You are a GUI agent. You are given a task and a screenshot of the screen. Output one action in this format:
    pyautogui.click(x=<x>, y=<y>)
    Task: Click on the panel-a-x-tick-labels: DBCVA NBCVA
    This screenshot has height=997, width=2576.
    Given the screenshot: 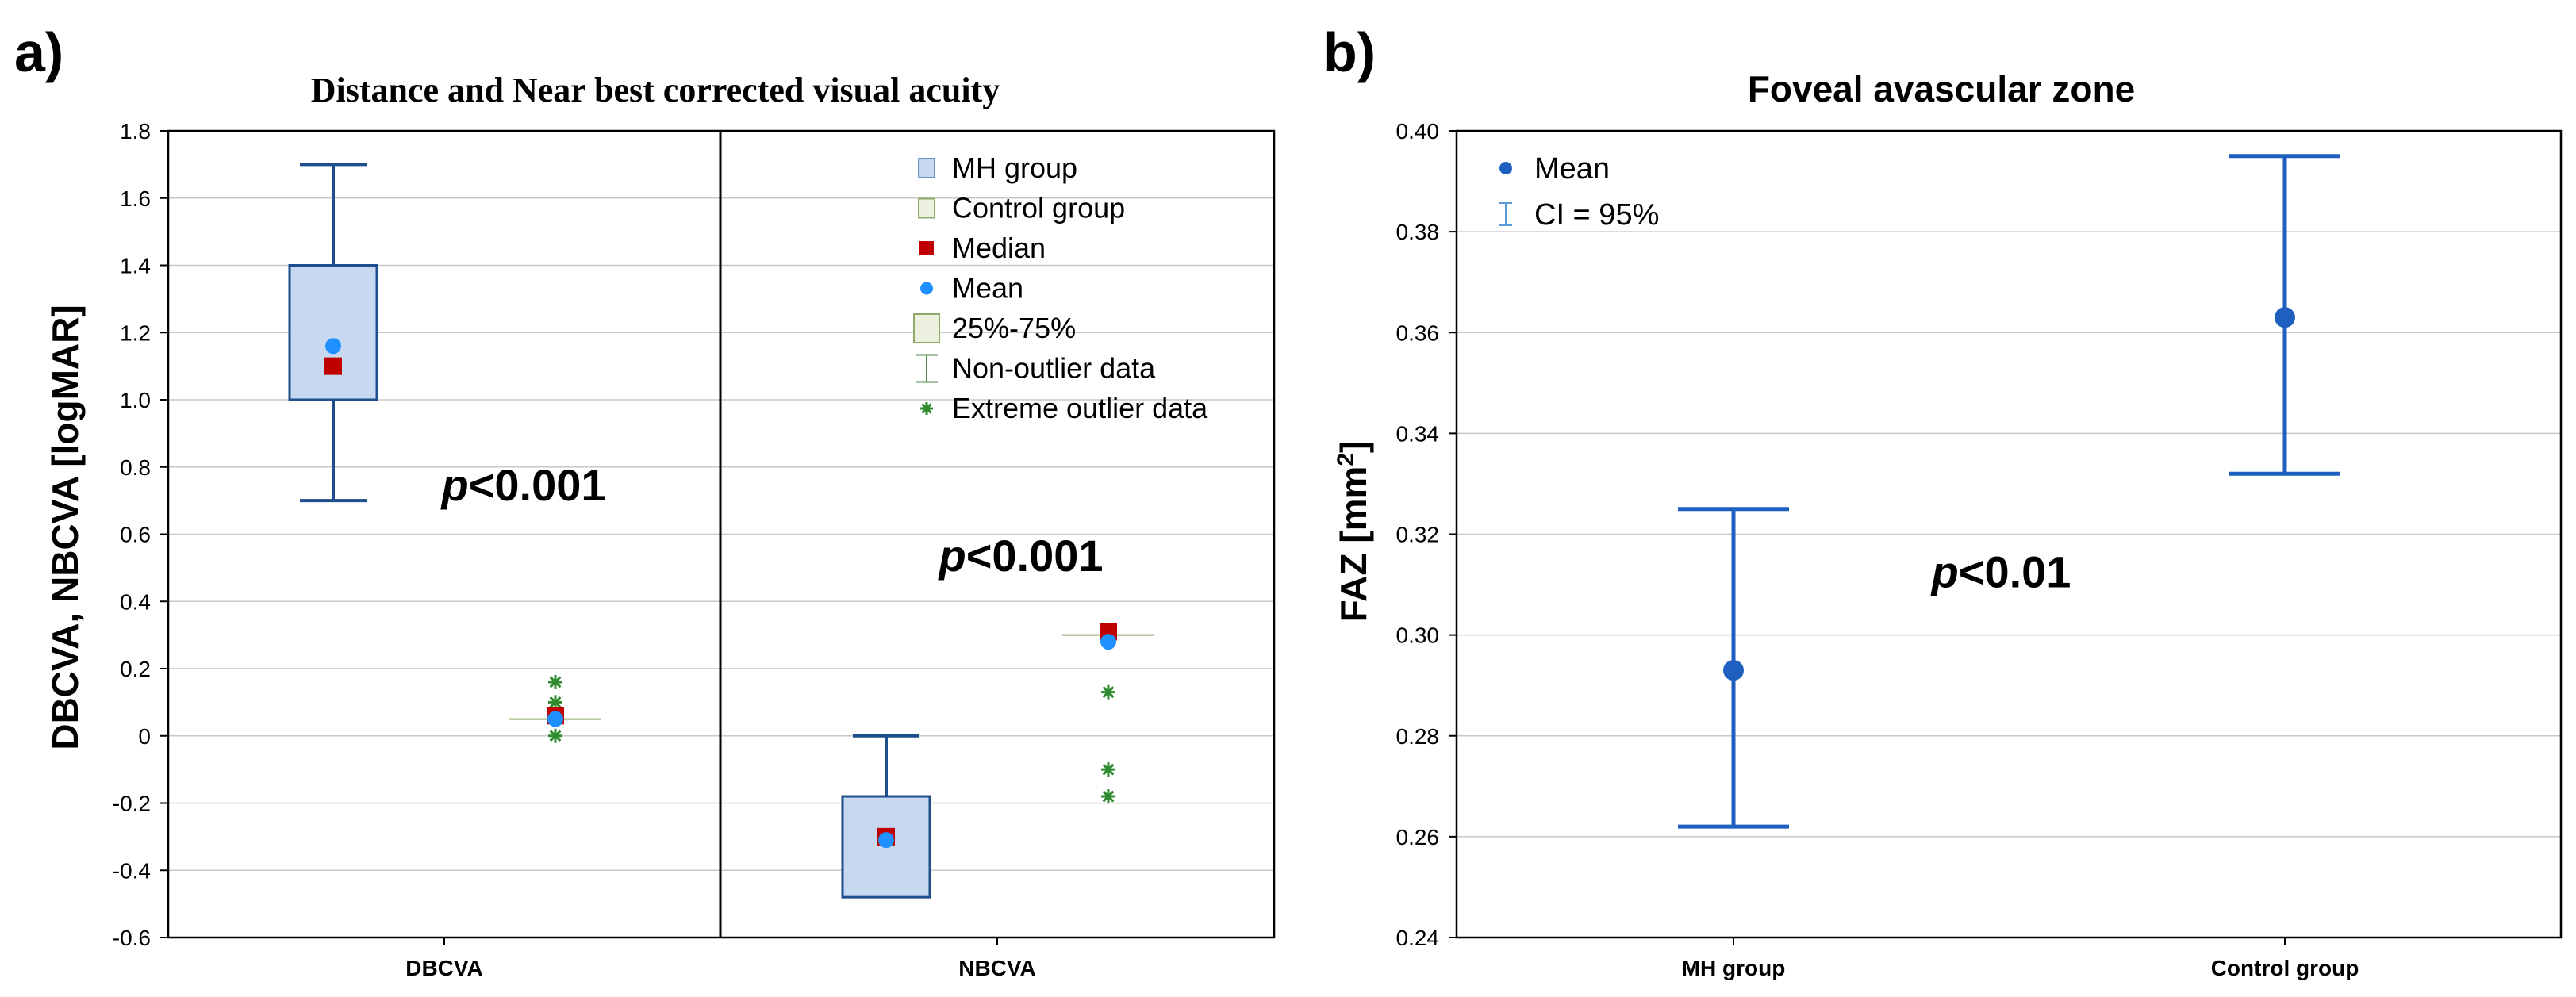 What is the action you would take?
    pyautogui.click(x=720, y=959)
    